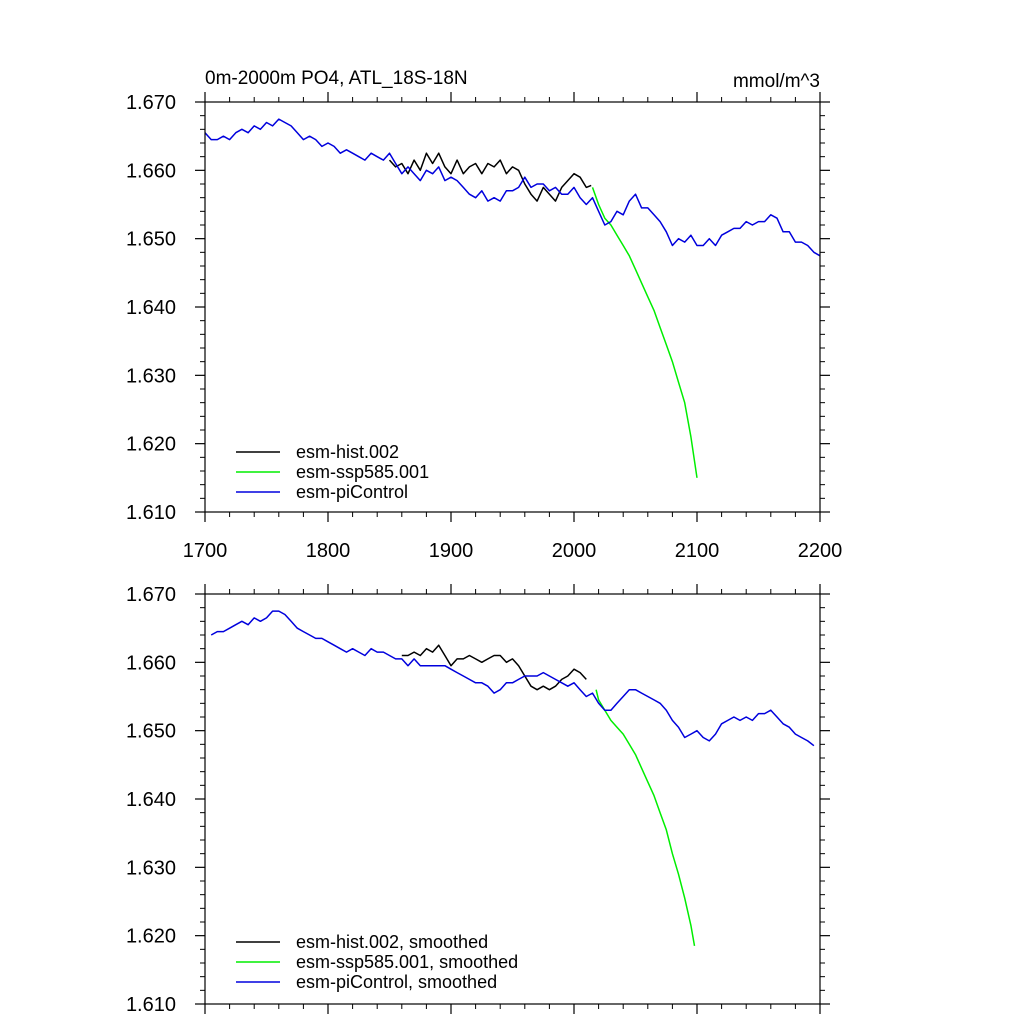 This screenshot has height=1024, width=1024. I want to click on top-y-tick-labels: 1.610 1.620 1.630 1.640 1.650 1.660 1.670, so click(151, 308).